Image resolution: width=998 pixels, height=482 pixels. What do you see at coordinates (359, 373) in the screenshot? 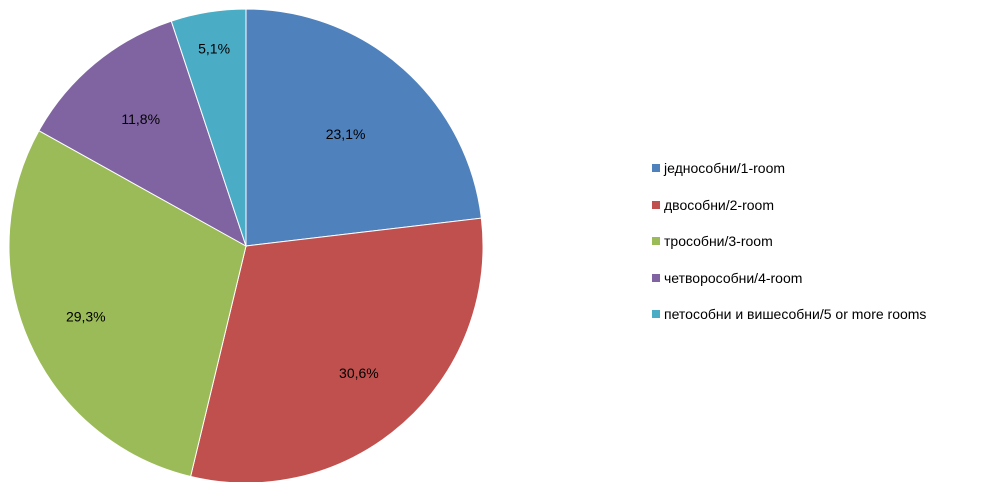
I see `data-label-2-room: 30,6%` at bounding box center [359, 373].